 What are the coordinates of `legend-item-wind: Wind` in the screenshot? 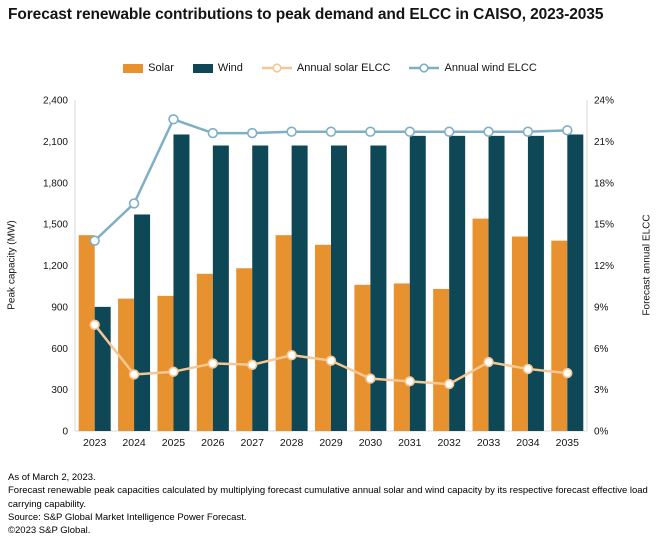 It's located at (217, 68).